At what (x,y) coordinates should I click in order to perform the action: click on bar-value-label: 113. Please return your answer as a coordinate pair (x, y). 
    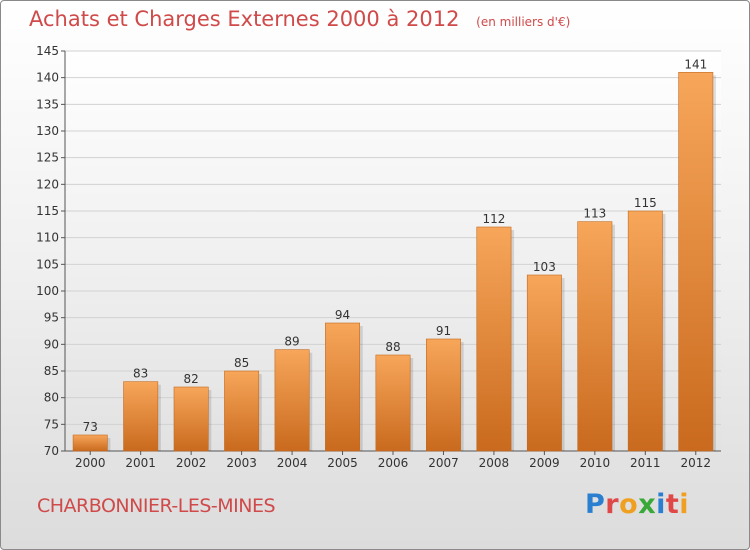
    Looking at the image, I should click on (594, 214).